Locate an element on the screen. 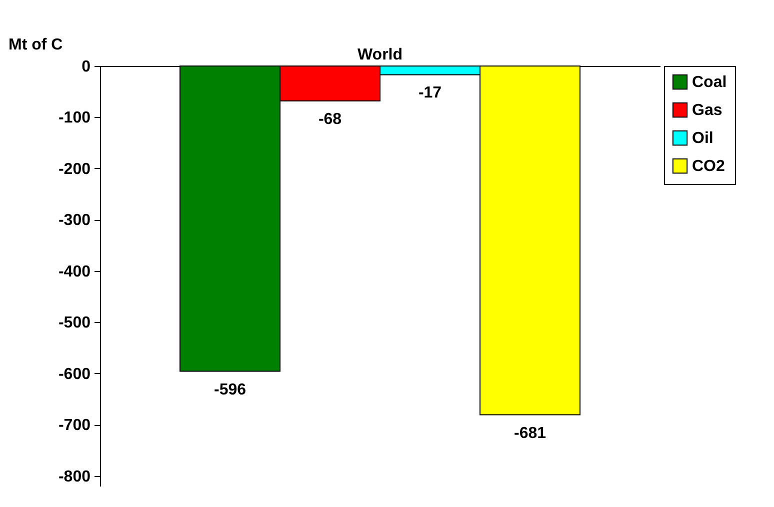 This screenshot has width=774, height=507. data-label: -17 is located at coordinates (430, 93).